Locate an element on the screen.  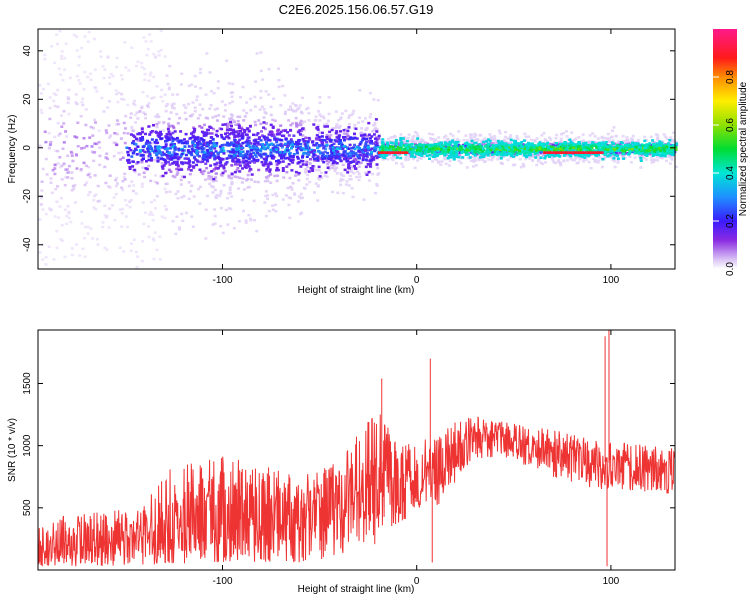
y-tick-label: 0 is located at coordinates (27, 148).